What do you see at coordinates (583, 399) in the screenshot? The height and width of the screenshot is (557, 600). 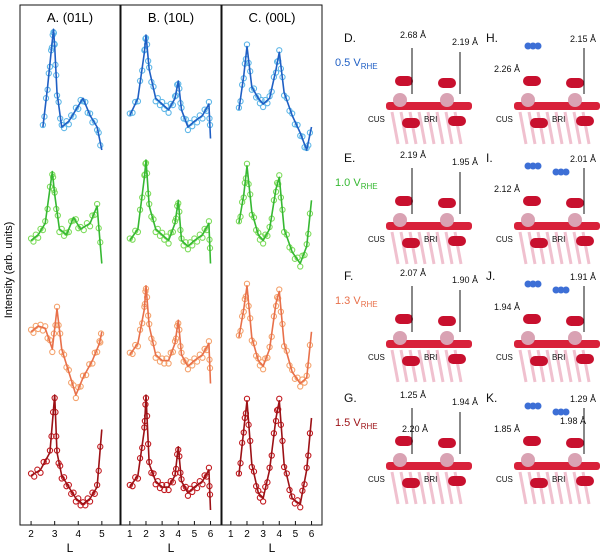 I see `bond-length-label: 1.29 Å` at bounding box center [583, 399].